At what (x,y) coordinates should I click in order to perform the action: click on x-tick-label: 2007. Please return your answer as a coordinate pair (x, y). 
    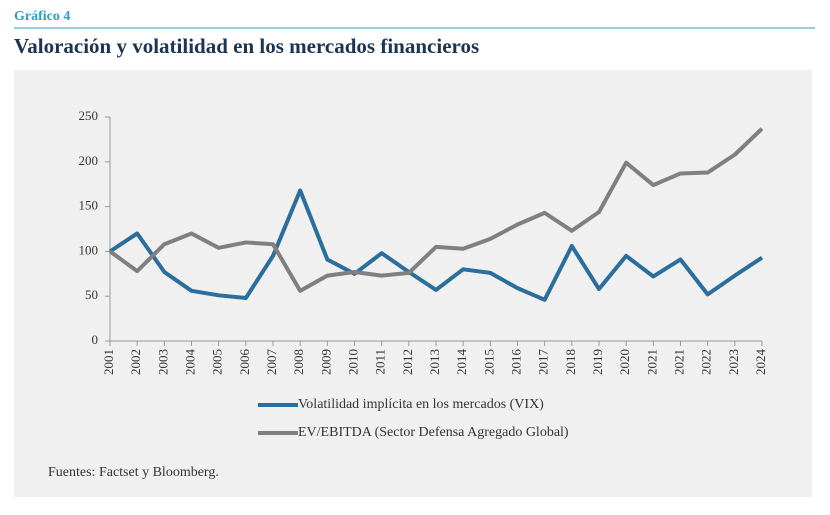
    Looking at the image, I should click on (271, 362).